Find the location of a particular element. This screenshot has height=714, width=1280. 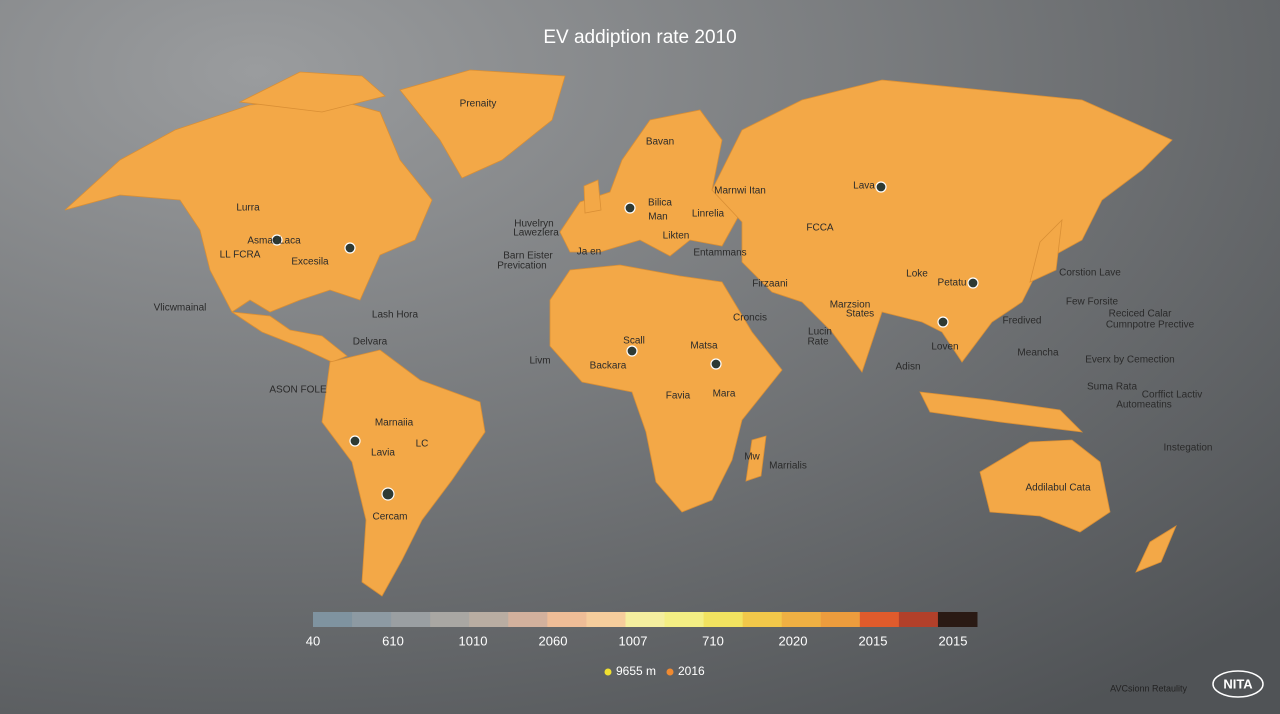

legend-label: 9655 m is located at coordinates (636, 671).